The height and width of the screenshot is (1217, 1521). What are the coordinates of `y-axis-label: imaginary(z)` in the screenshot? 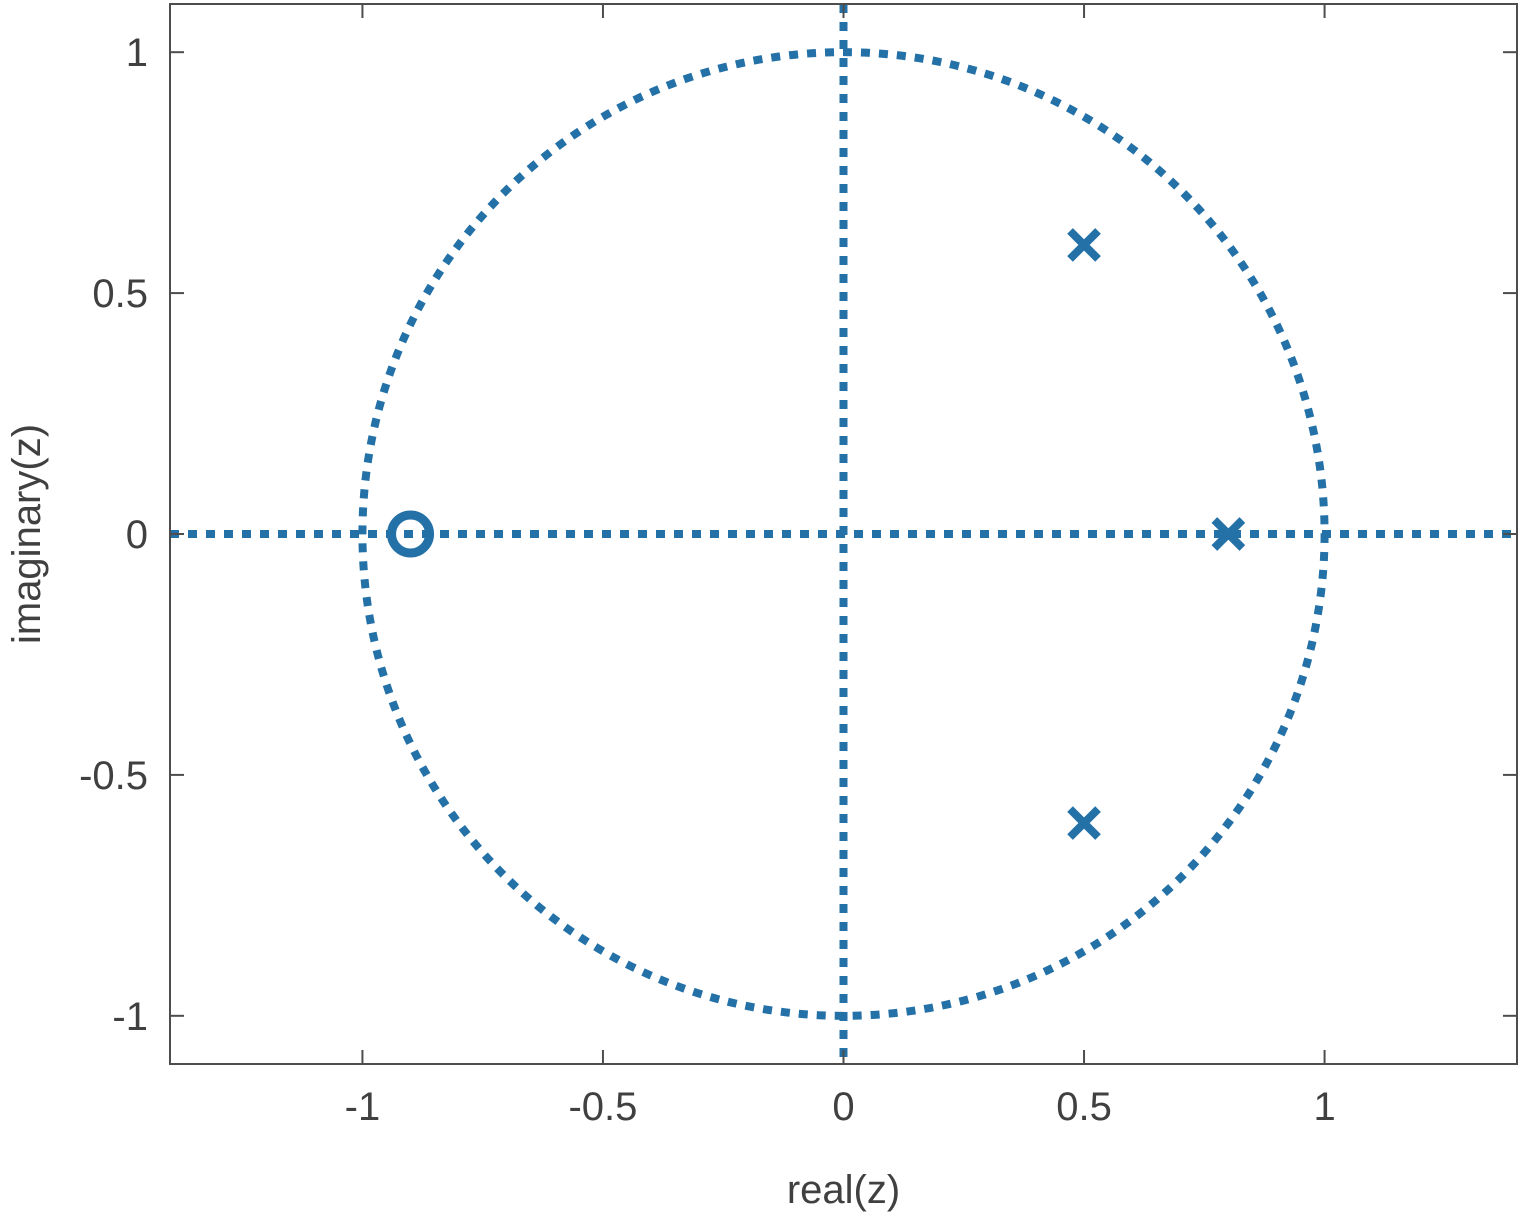 It's located at (27, 534).